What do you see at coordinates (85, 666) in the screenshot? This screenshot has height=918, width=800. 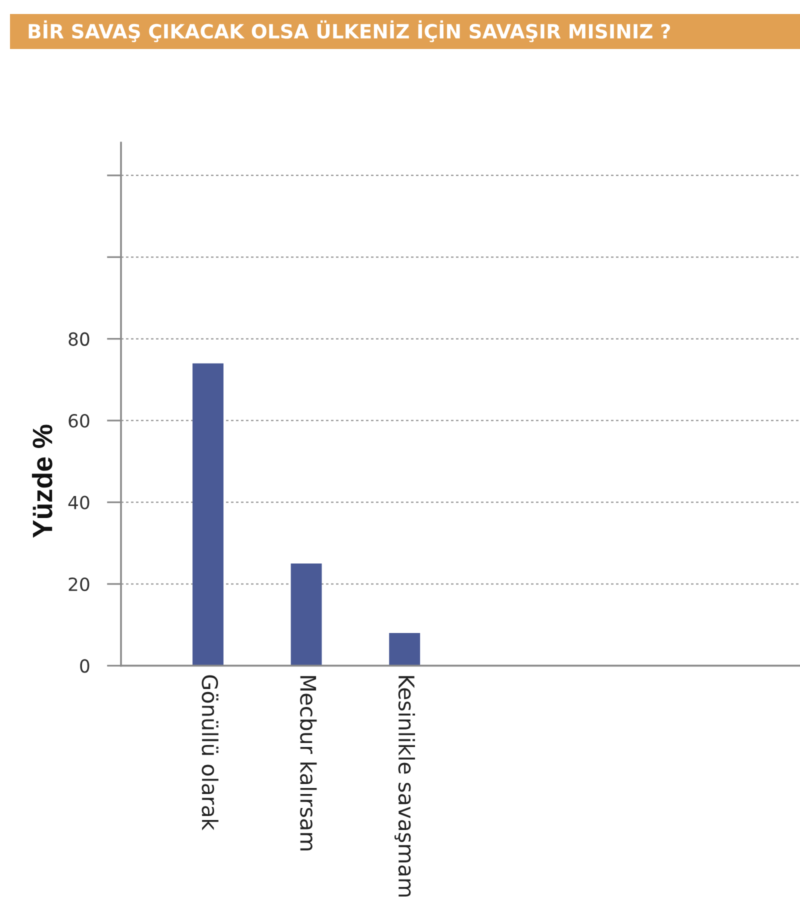 I see `y-tick-label: 0` at bounding box center [85, 666].